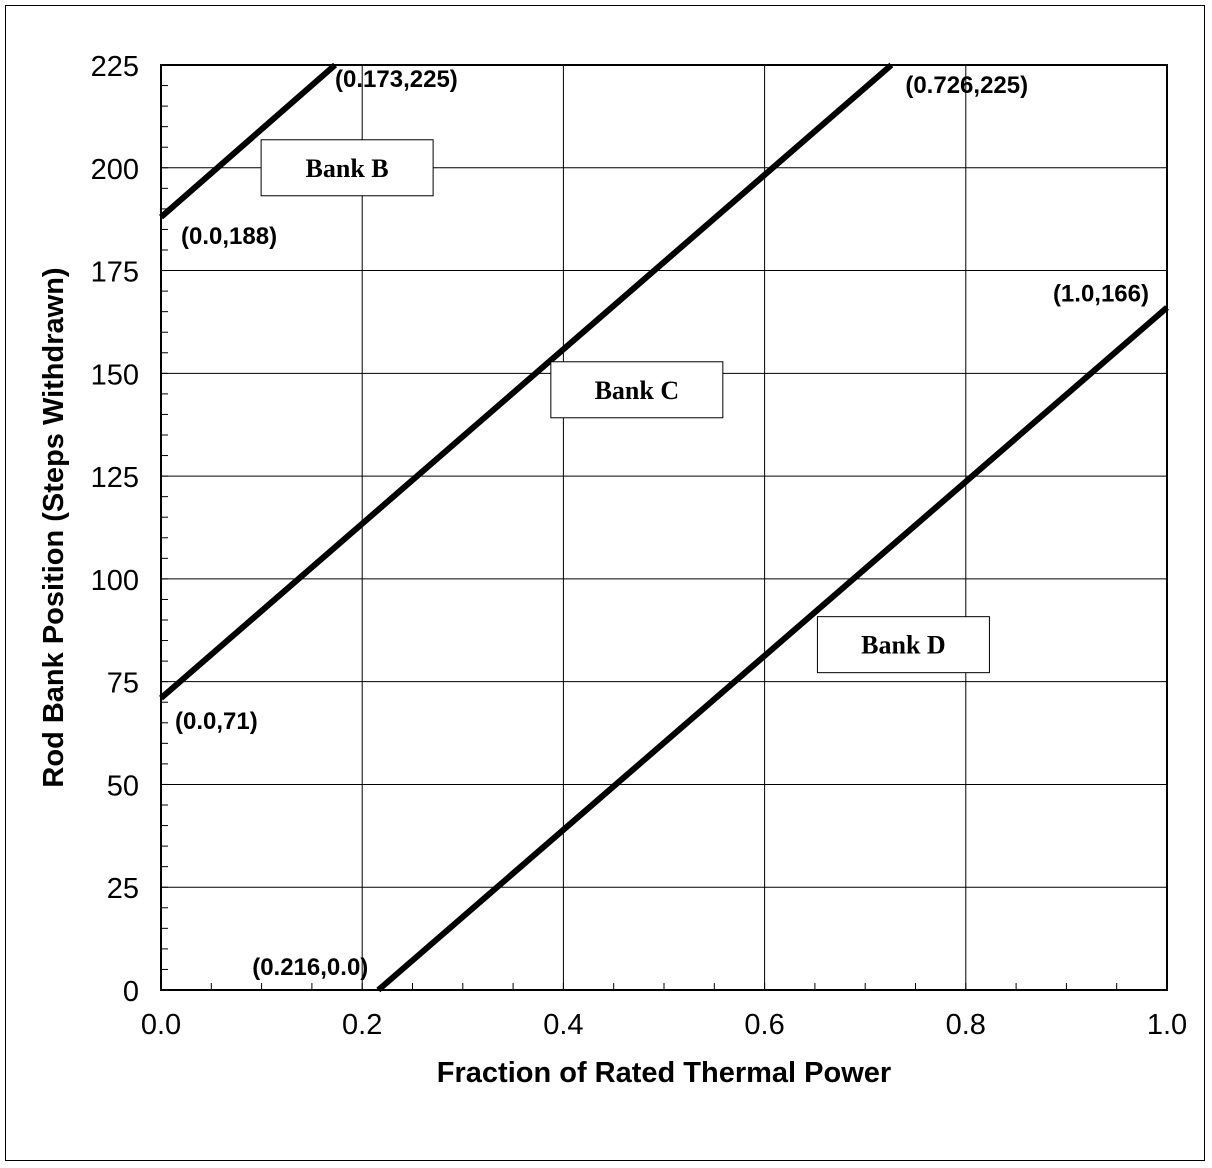 This screenshot has height=1168, width=1212. I want to click on y-tick-label: 200, so click(115, 170).